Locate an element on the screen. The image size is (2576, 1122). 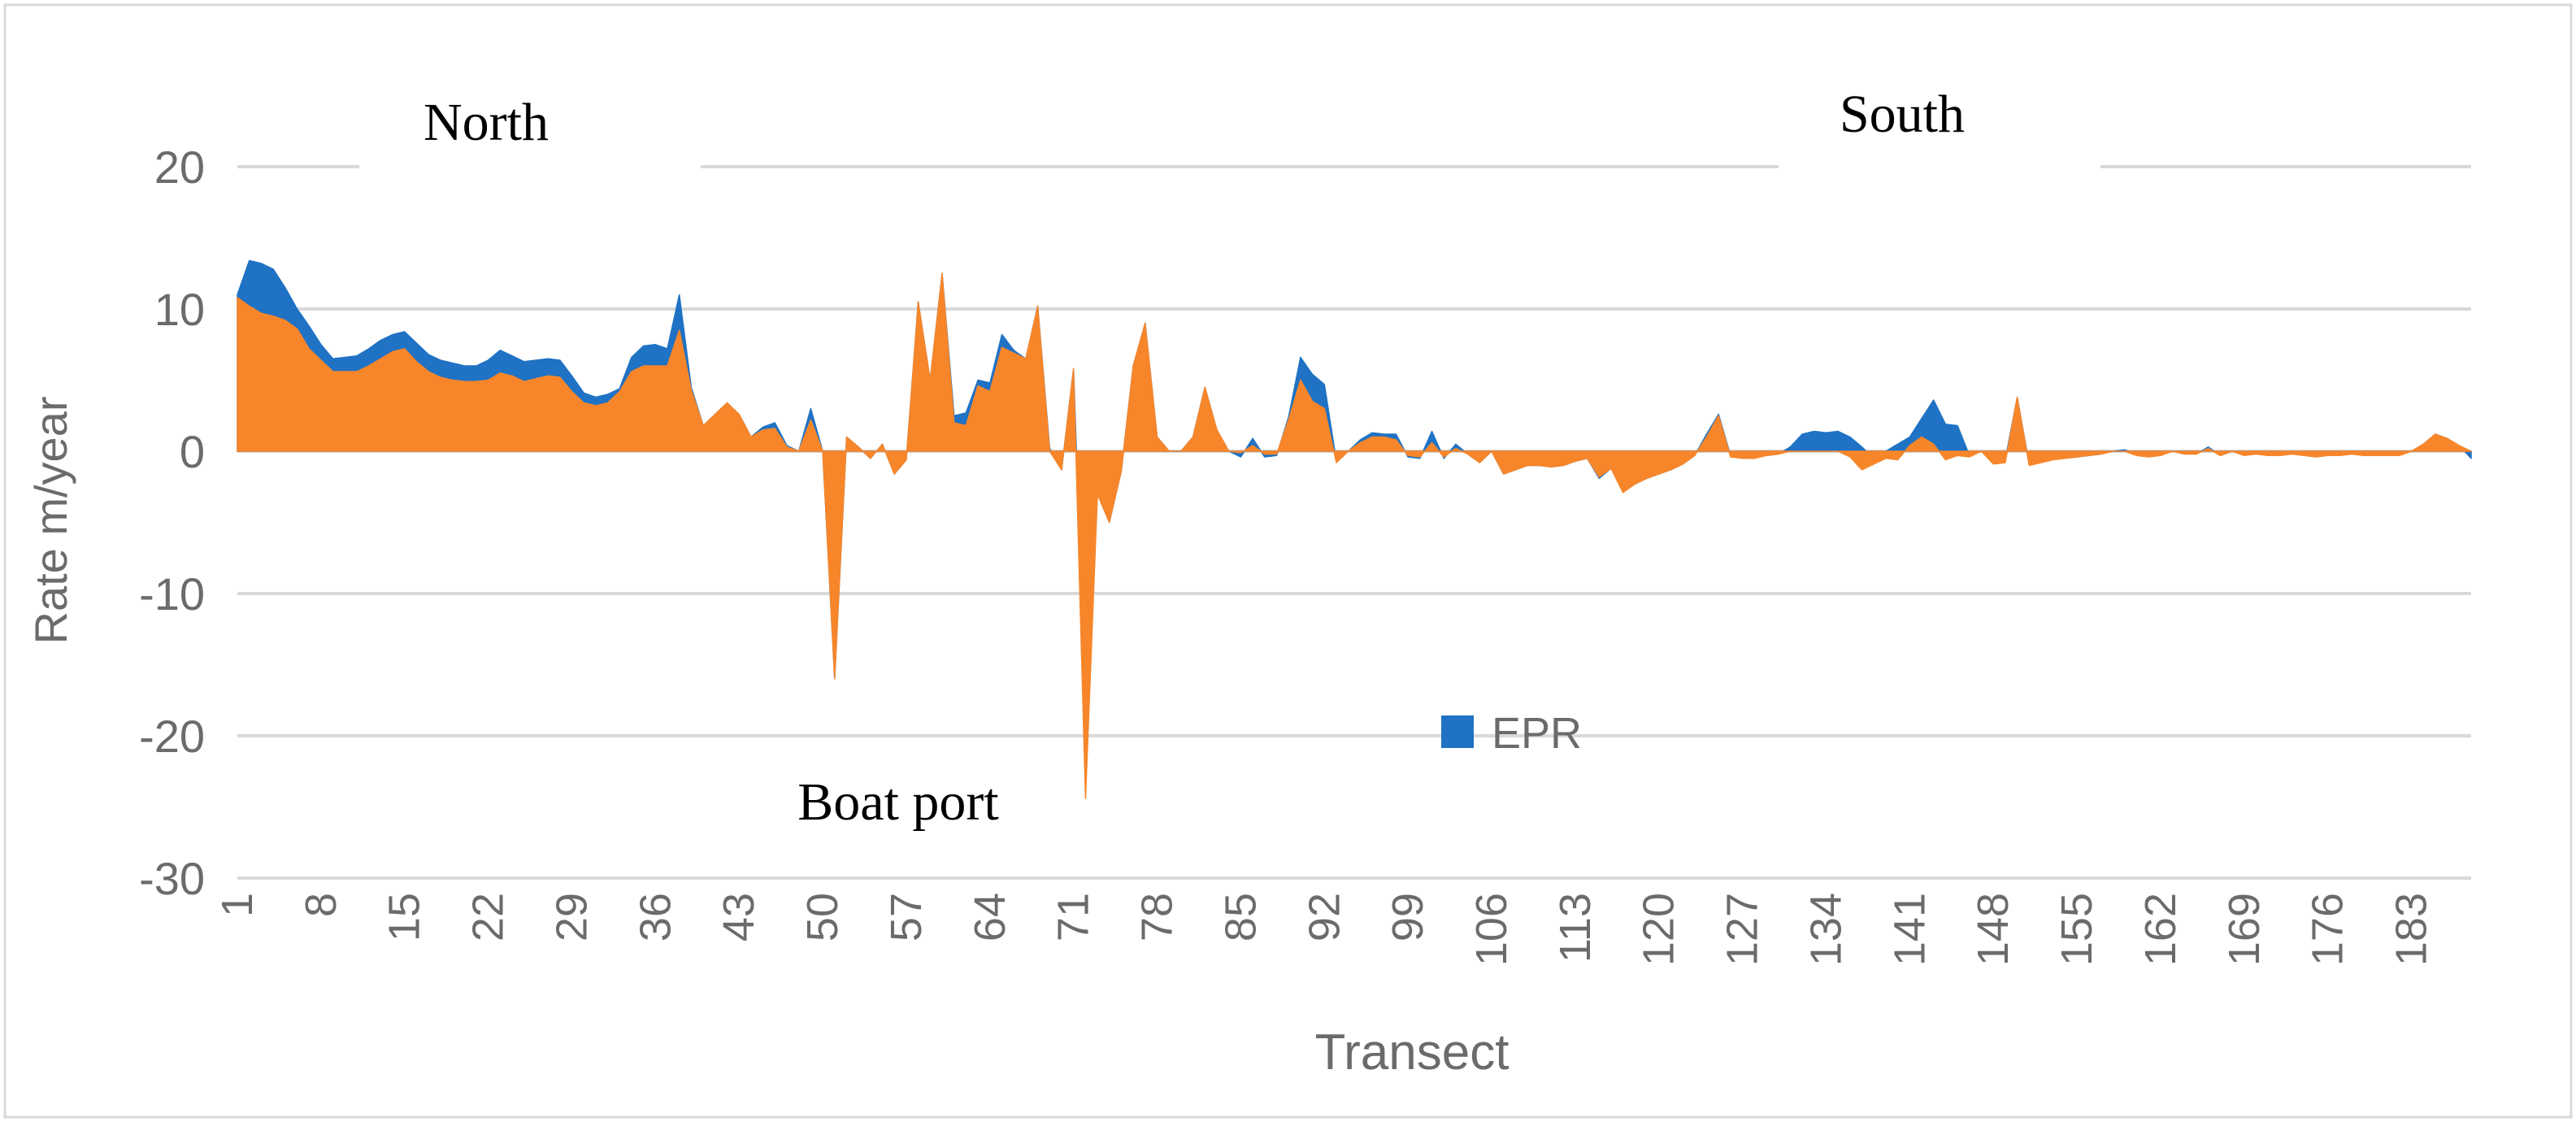
x-axis-title: Transect is located at coordinates (1412, 1052).